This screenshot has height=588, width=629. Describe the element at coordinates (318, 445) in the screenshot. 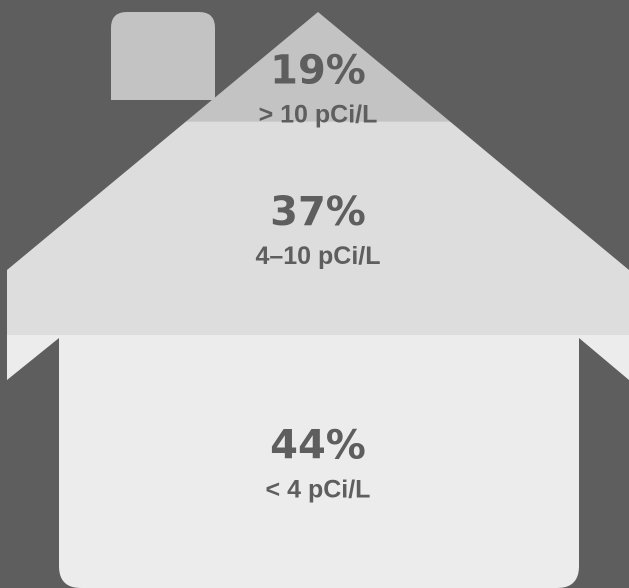

I see `percent-label-under-4: 44%` at that location.